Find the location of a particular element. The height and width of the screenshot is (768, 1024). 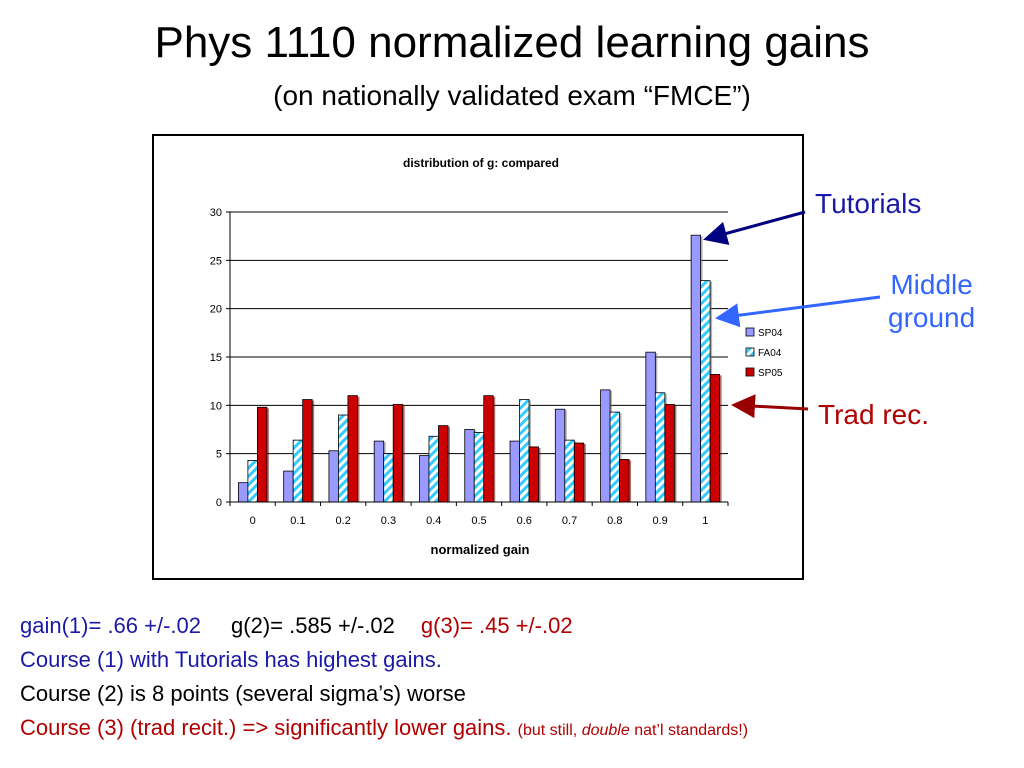

course3-note-b: nat’l standards!) is located at coordinates (691, 730).